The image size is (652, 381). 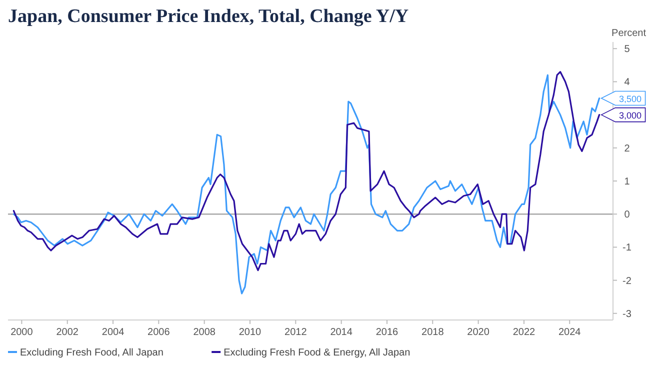 What do you see at coordinates (627, 82) in the screenshot?
I see `y-tick-label: 4` at bounding box center [627, 82].